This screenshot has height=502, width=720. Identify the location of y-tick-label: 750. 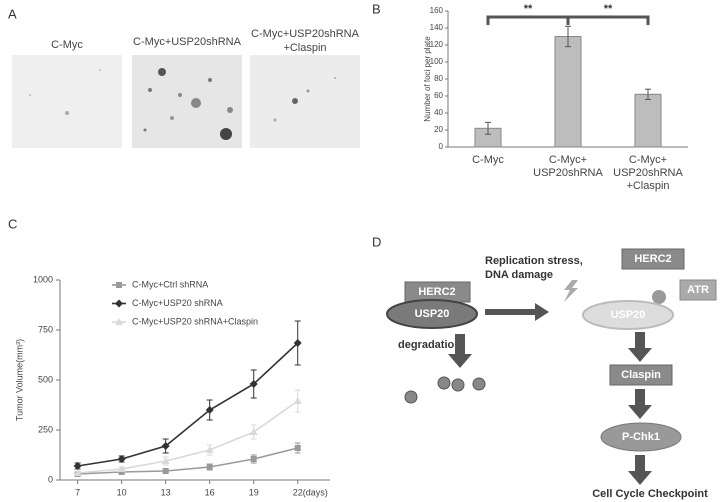
(45, 329).